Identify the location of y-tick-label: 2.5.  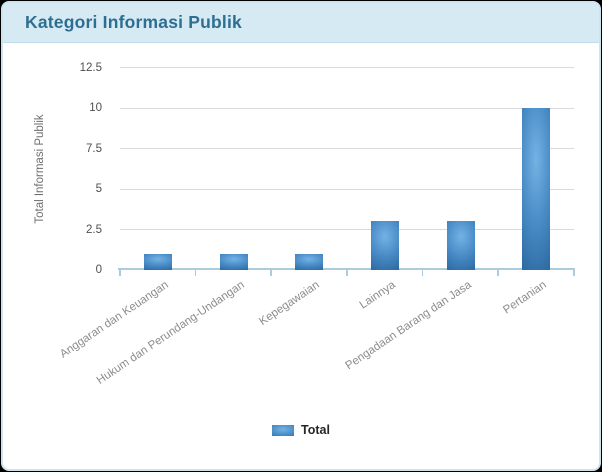
(94, 229).